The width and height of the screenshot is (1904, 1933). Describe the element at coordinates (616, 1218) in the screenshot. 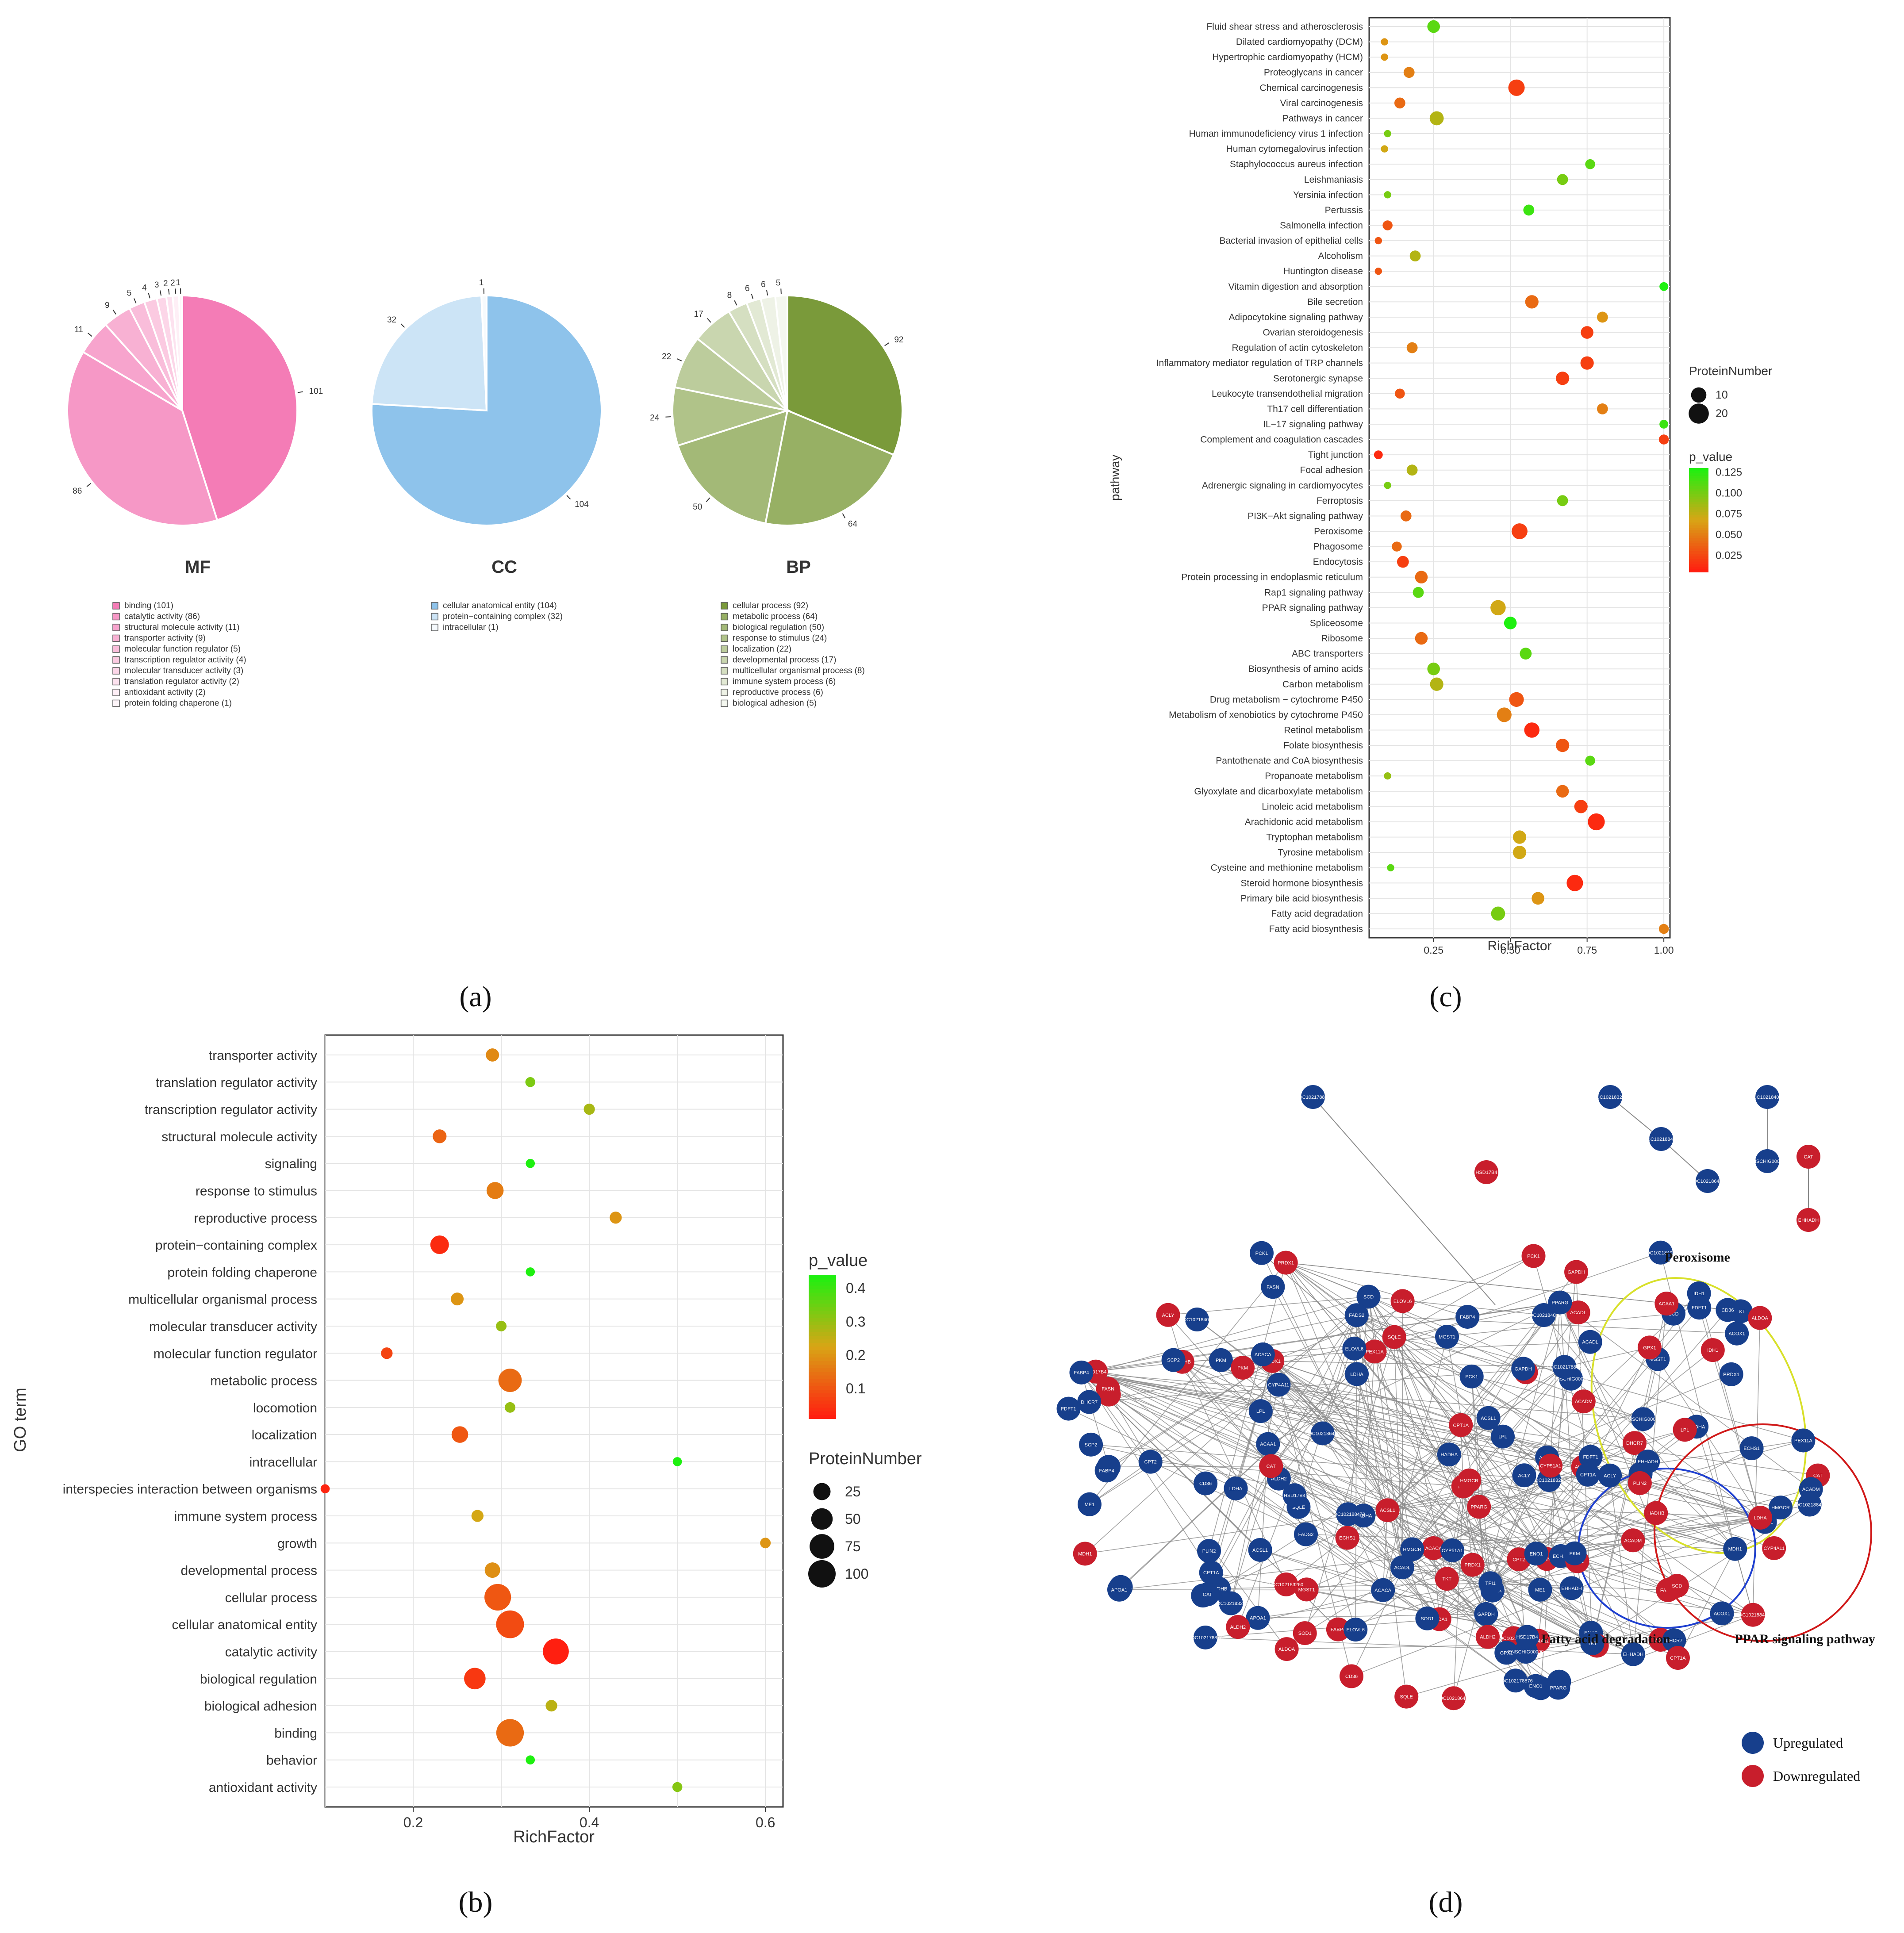

I see `go-point-reproductive-process` at that location.